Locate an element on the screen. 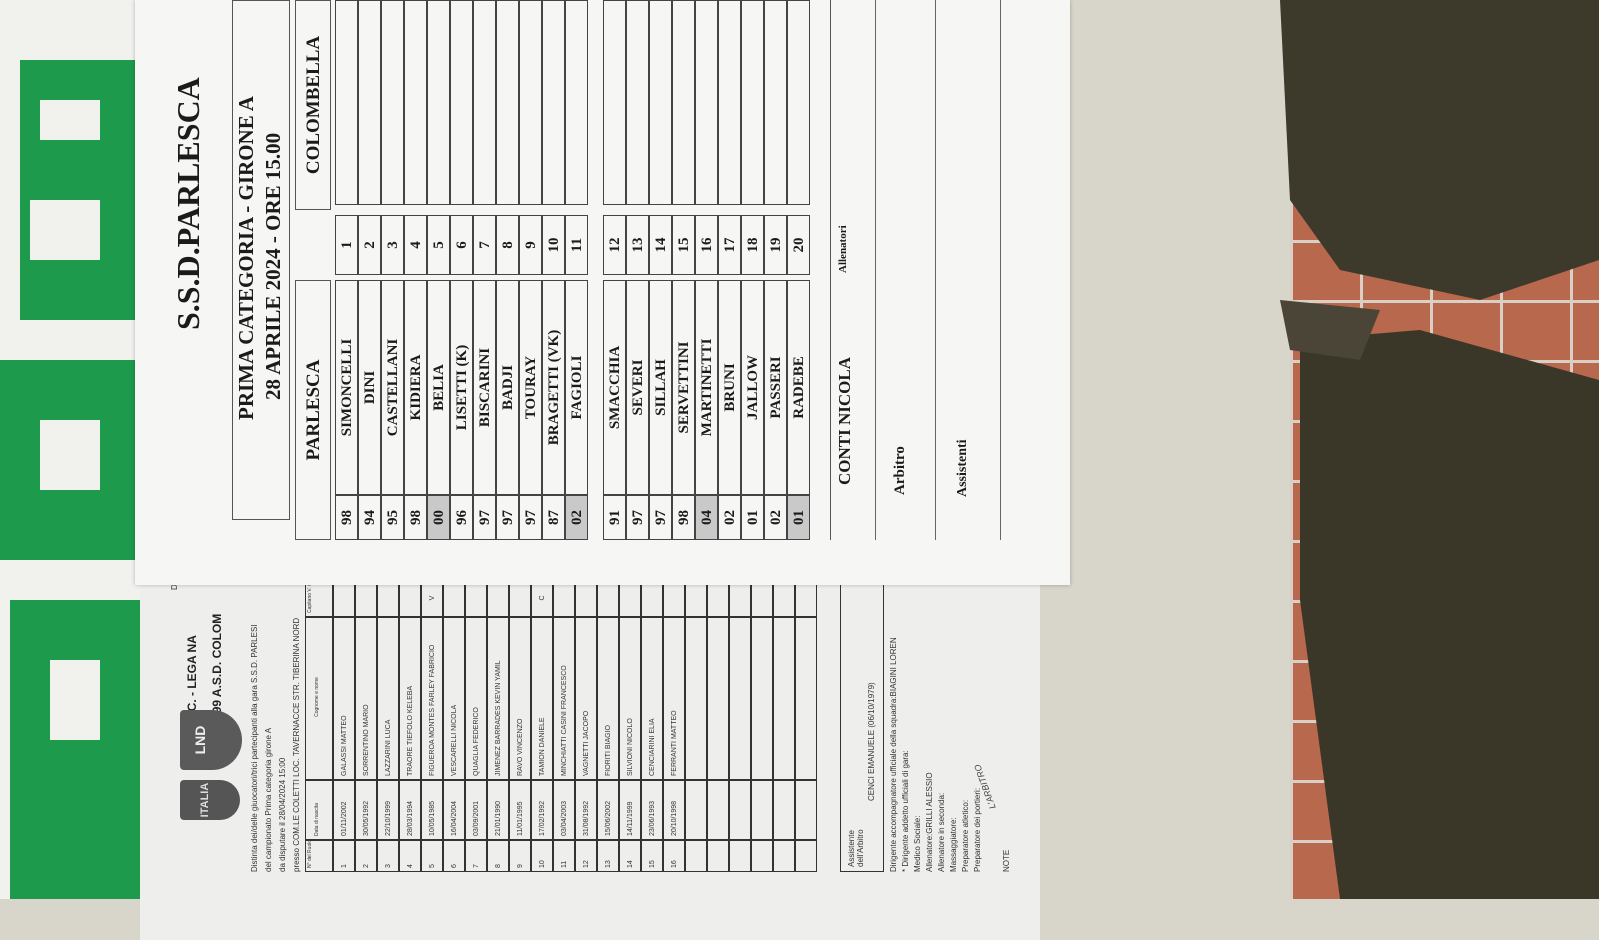 This screenshot has width=1599, height=940. player-name: SERVETTINI is located at coordinates (683, 387).